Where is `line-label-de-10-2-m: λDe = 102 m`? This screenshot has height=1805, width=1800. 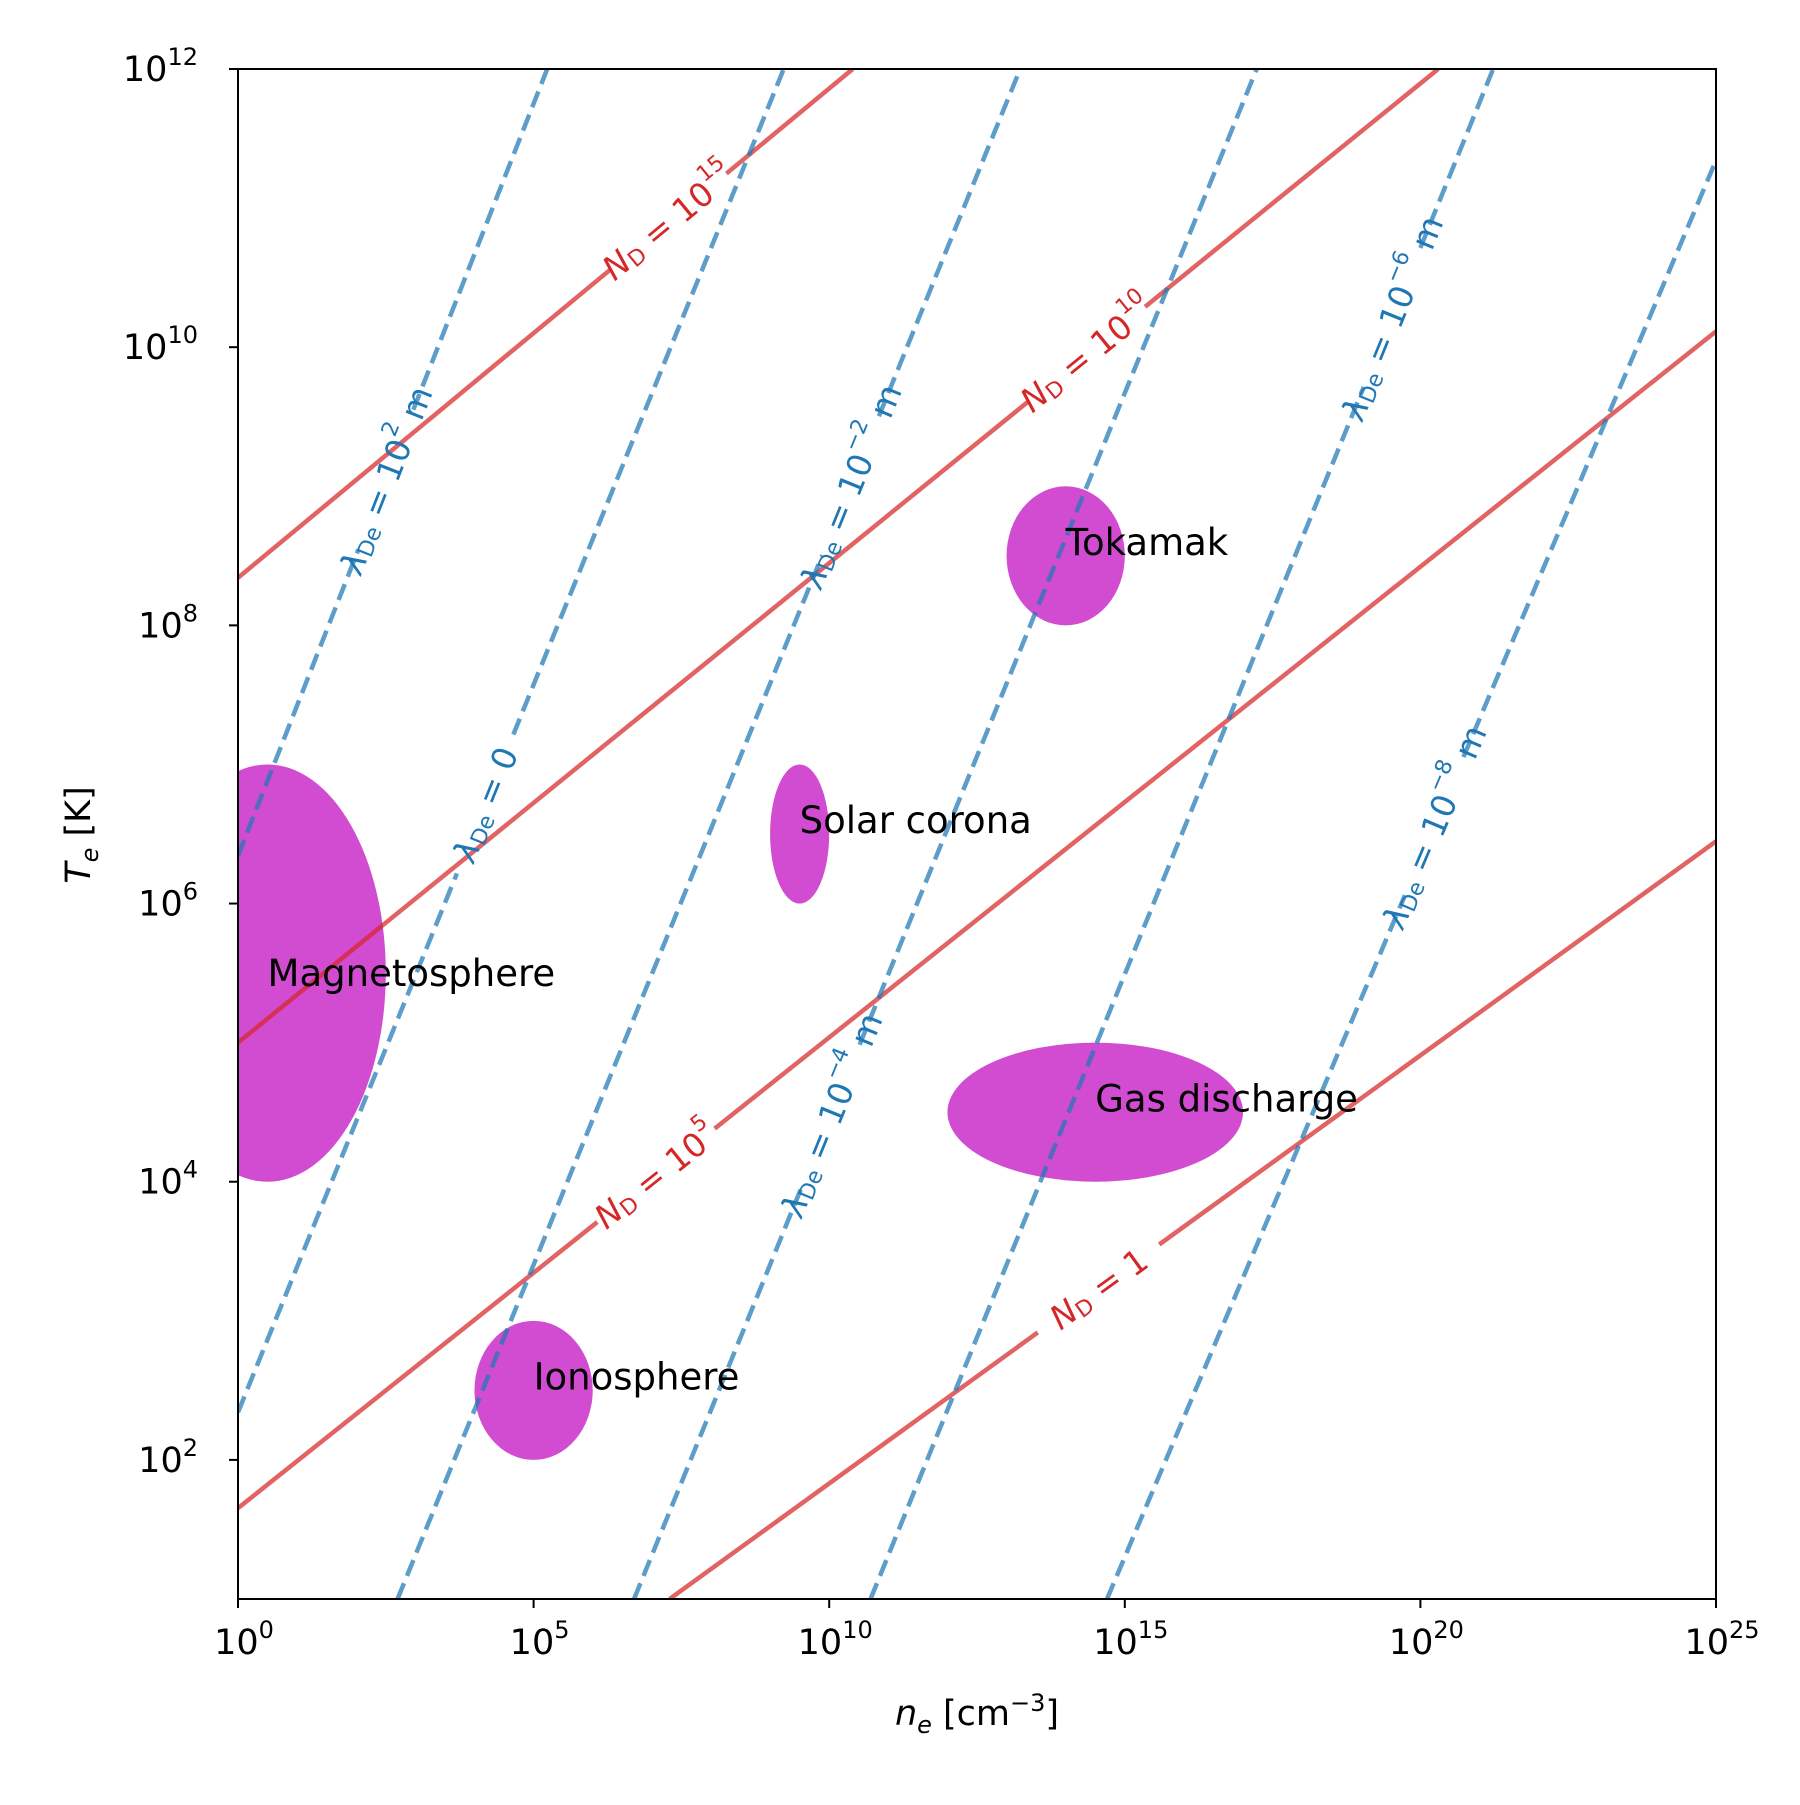 line-label-de-10-2-m: λDe = 102 m is located at coordinates (382, 479).